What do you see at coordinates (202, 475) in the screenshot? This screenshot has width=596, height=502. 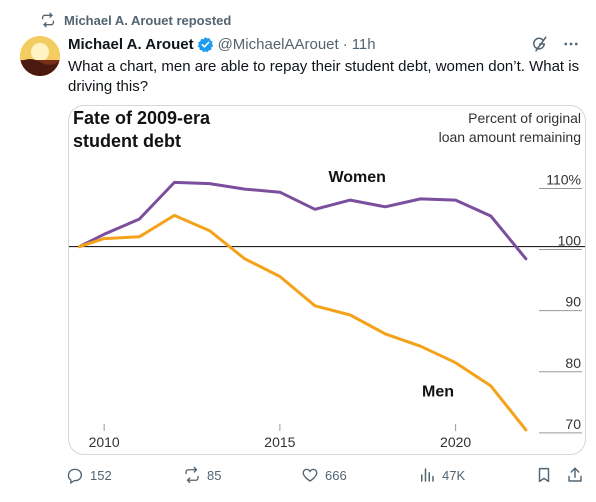 I see `repost-button: 85` at bounding box center [202, 475].